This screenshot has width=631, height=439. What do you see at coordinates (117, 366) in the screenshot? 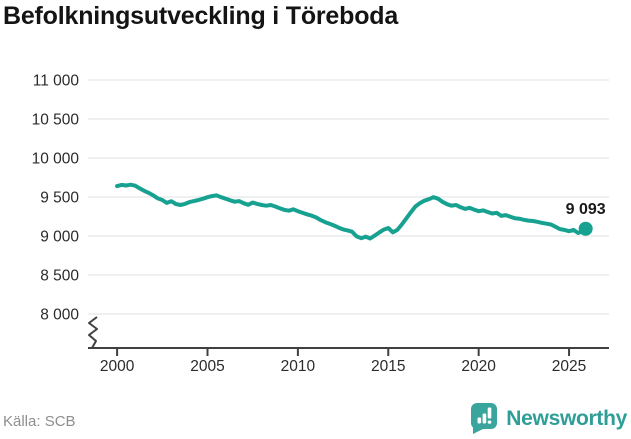
I see `x-tick-label: 2000` at bounding box center [117, 366].